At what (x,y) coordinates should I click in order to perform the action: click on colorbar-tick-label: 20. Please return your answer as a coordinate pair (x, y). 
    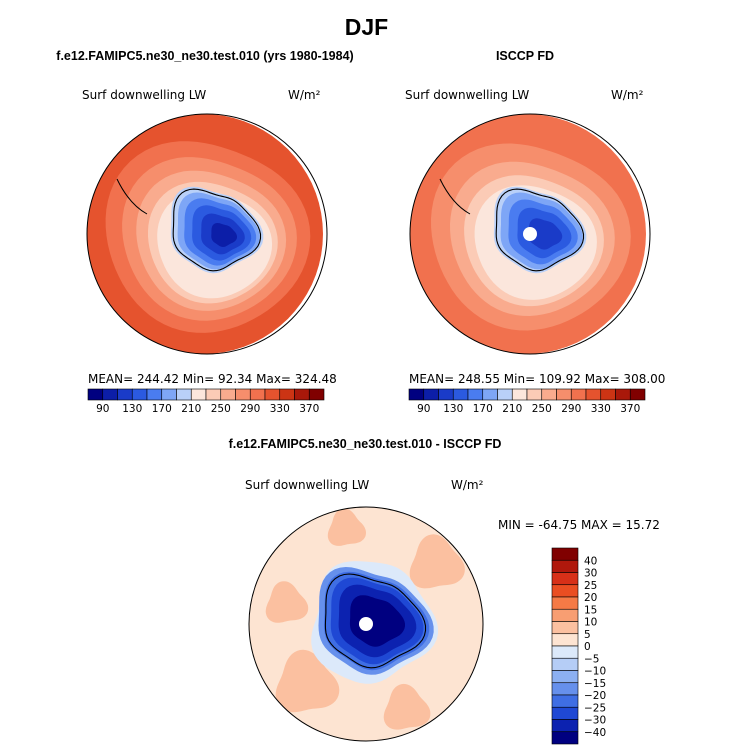
    Looking at the image, I should click on (590, 598).